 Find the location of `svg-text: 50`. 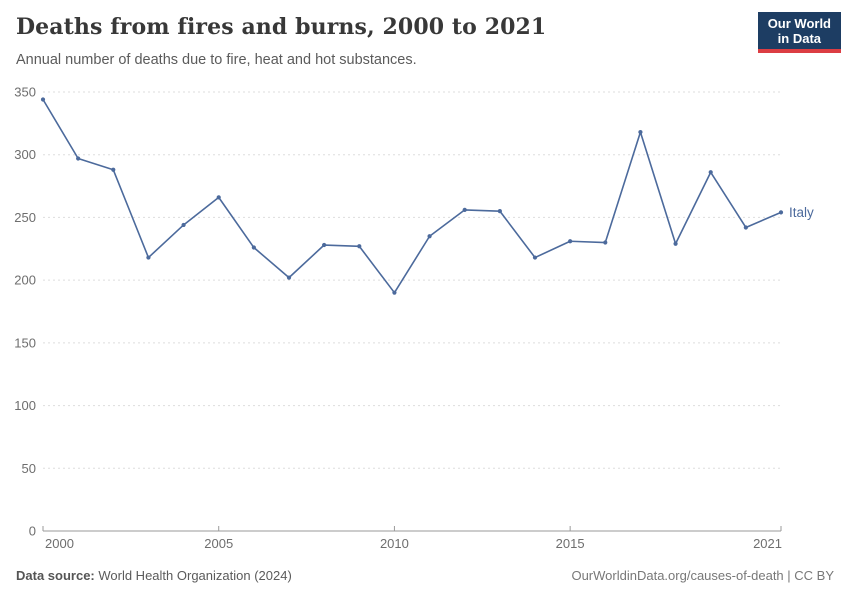

svg-text: 50 is located at coordinates (29, 468).